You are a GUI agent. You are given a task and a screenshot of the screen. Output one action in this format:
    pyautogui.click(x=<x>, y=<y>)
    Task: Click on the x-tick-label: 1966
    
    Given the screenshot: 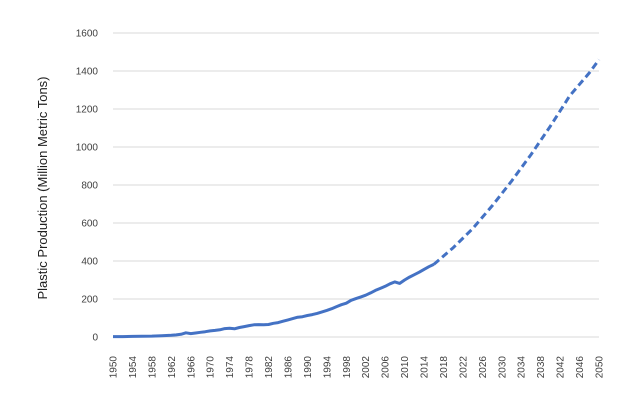 What is the action you would take?
    pyautogui.click(x=191, y=367)
    